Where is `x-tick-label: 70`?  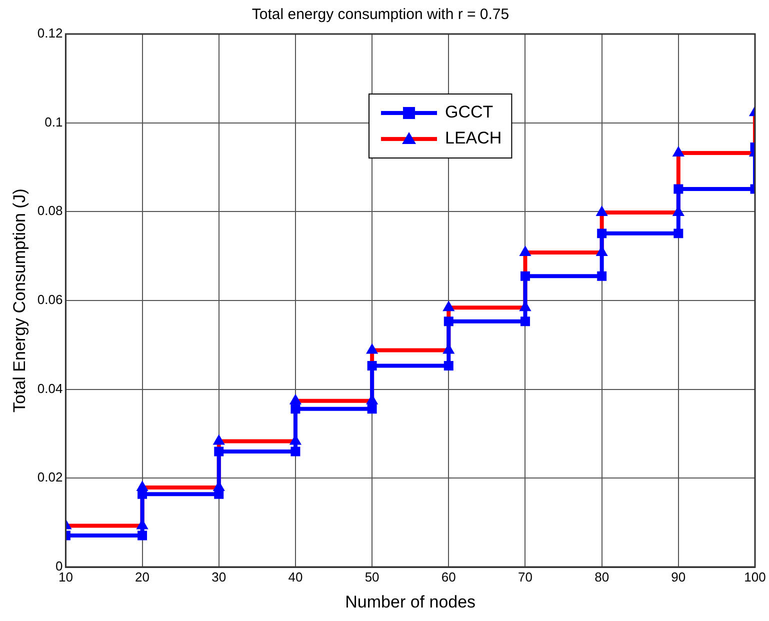 x-tick-label: 70 is located at coordinates (525, 576).